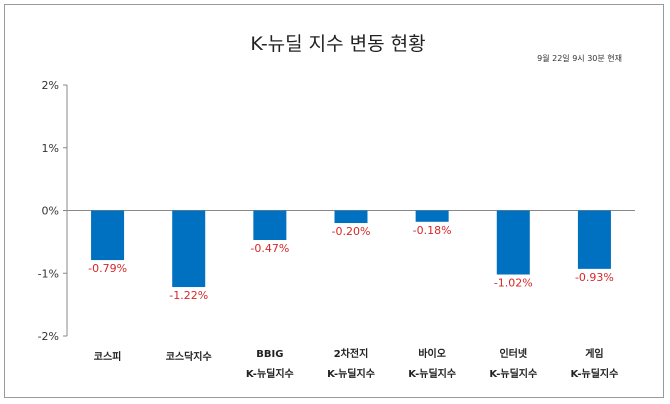  What do you see at coordinates (351, 231) in the screenshot?
I see `data-label: -0.20%` at bounding box center [351, 231].